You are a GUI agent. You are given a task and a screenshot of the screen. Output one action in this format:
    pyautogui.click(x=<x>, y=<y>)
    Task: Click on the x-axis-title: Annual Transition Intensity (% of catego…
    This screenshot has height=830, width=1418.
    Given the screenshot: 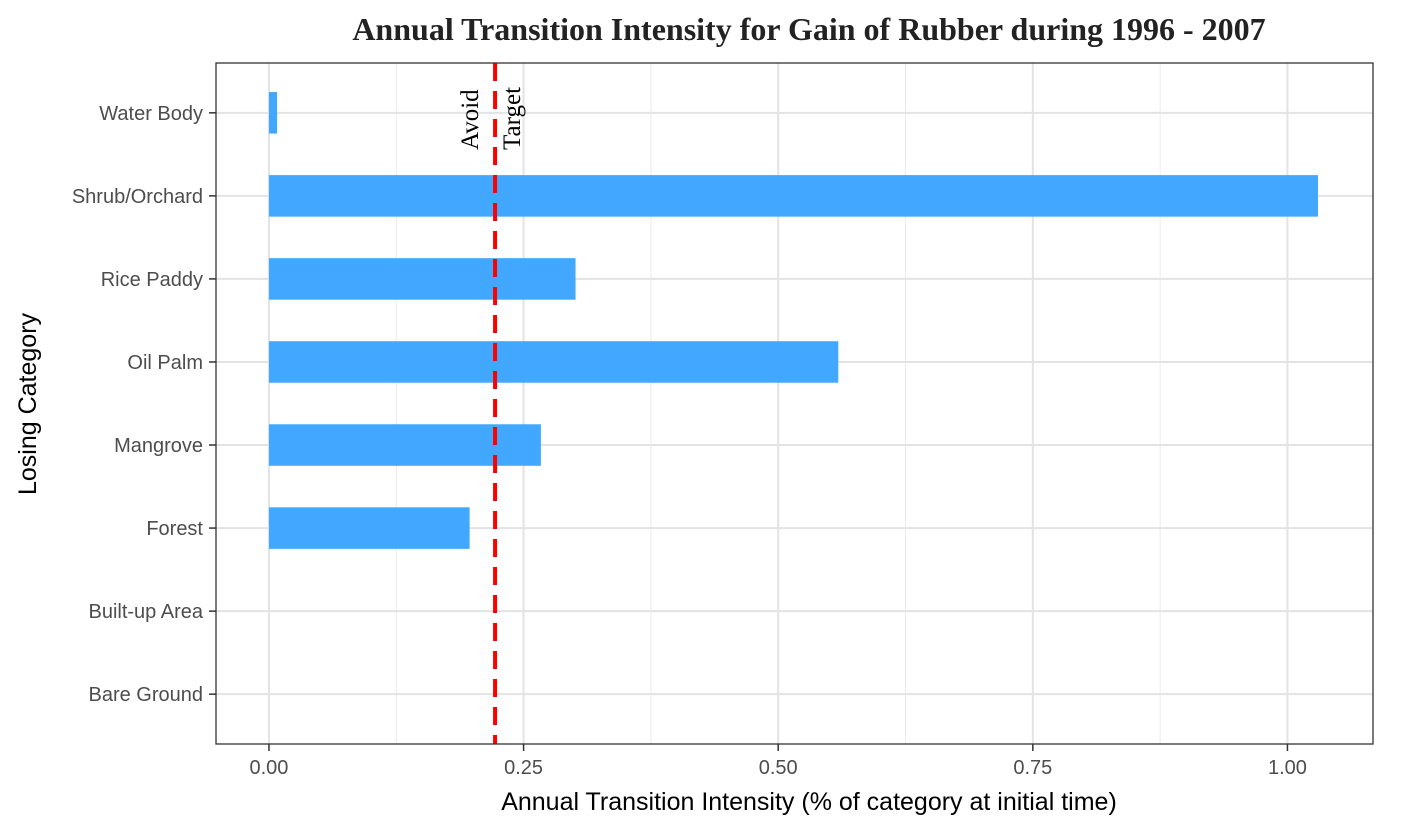 What is the action you would take?
    pyautogui.click(x=809, y=802)
    